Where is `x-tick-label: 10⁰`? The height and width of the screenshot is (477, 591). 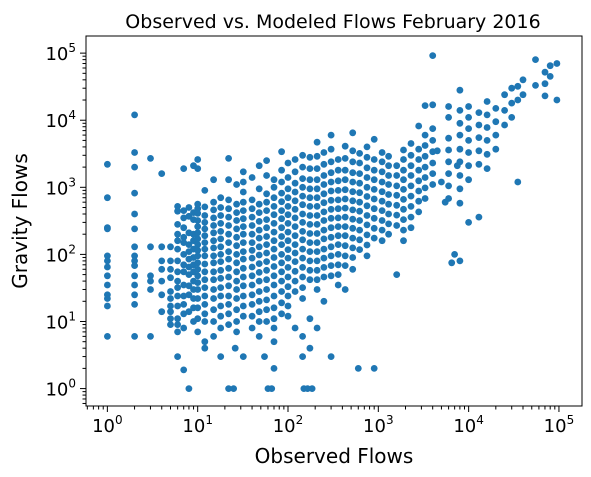 x-tick-label: 10⁰ is located at coordinates (107, 425).